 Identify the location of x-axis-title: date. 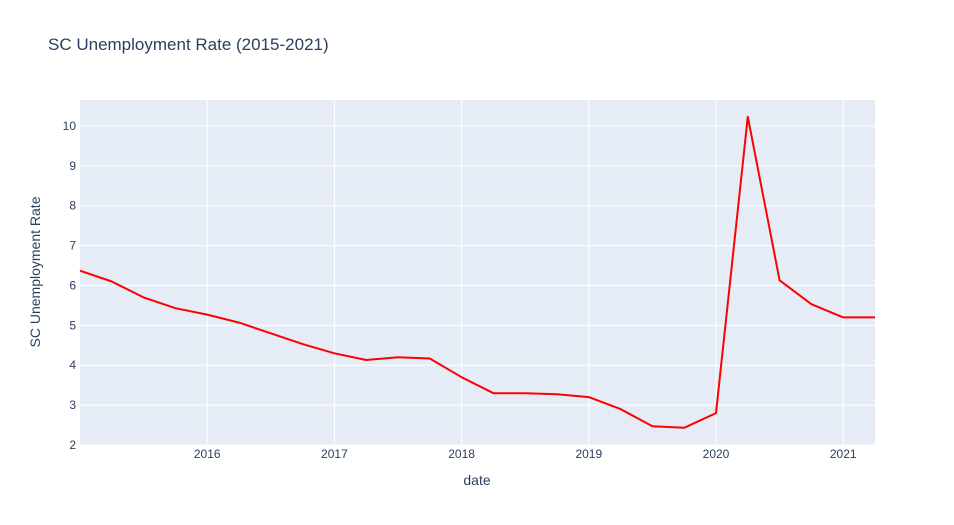
(476, 480).